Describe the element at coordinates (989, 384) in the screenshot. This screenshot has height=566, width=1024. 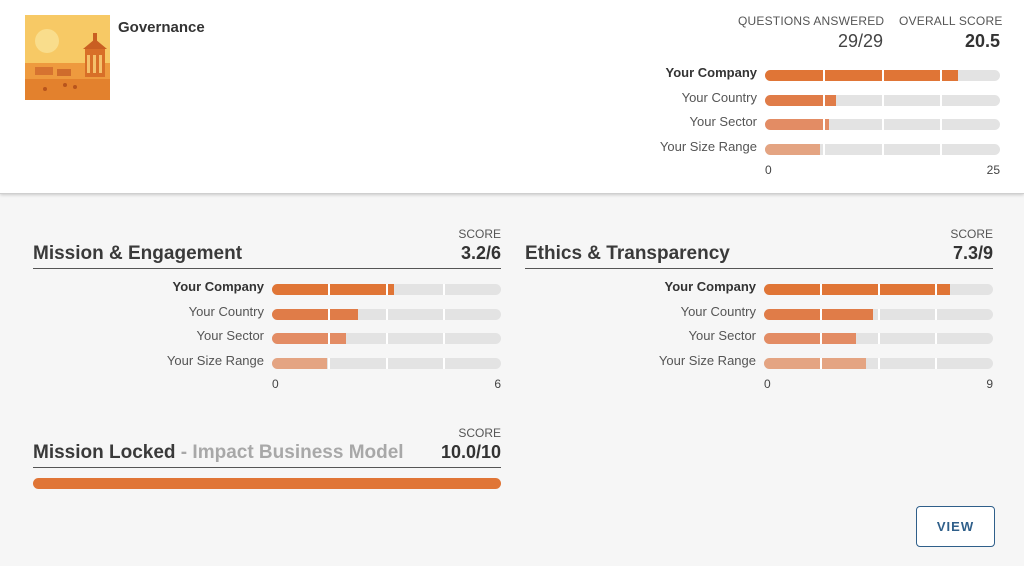
I see `ethics-transparency-axis-max: 9` at that location.